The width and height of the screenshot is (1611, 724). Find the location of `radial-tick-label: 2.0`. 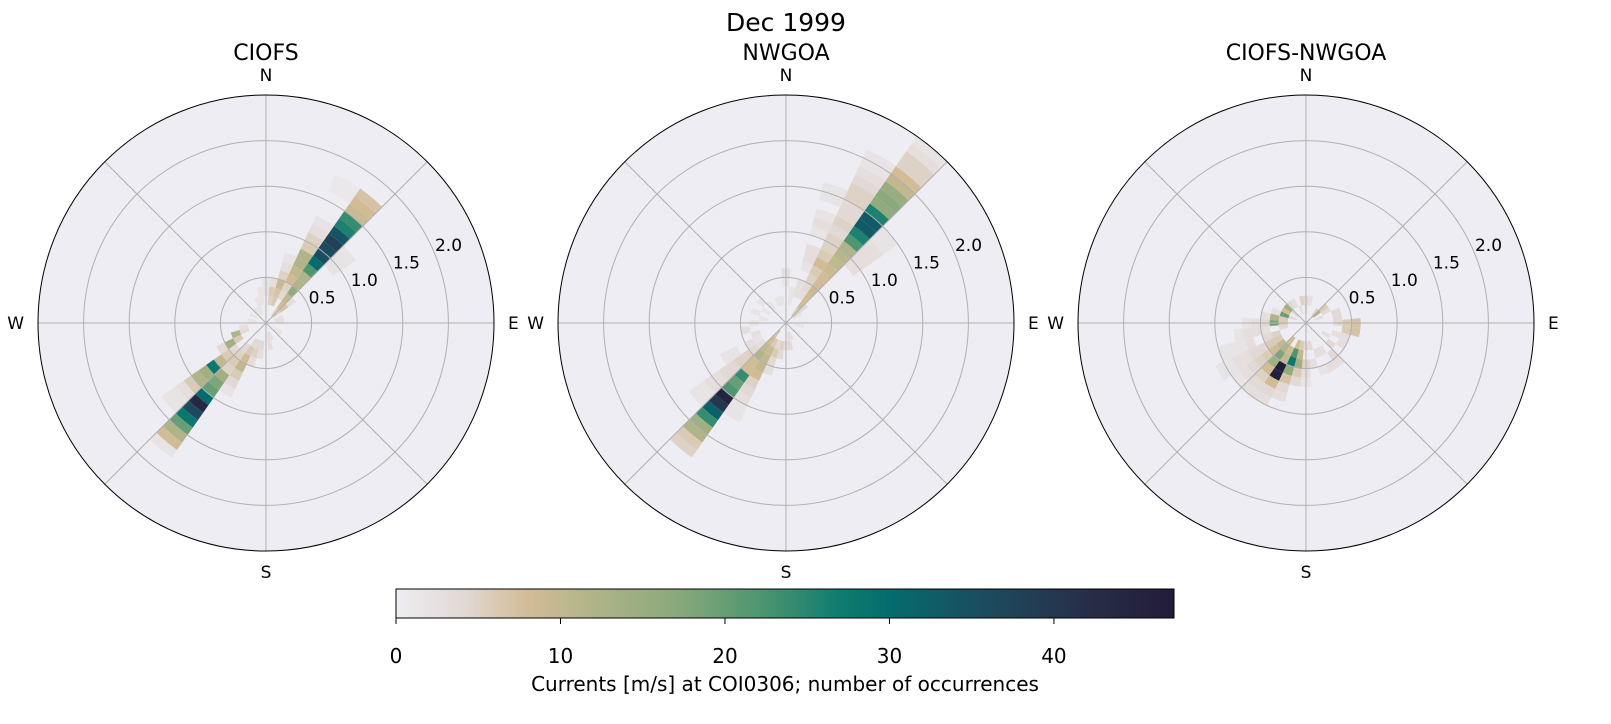

radial-tick-label: 2.0 is located at coordinates (1488, 246).